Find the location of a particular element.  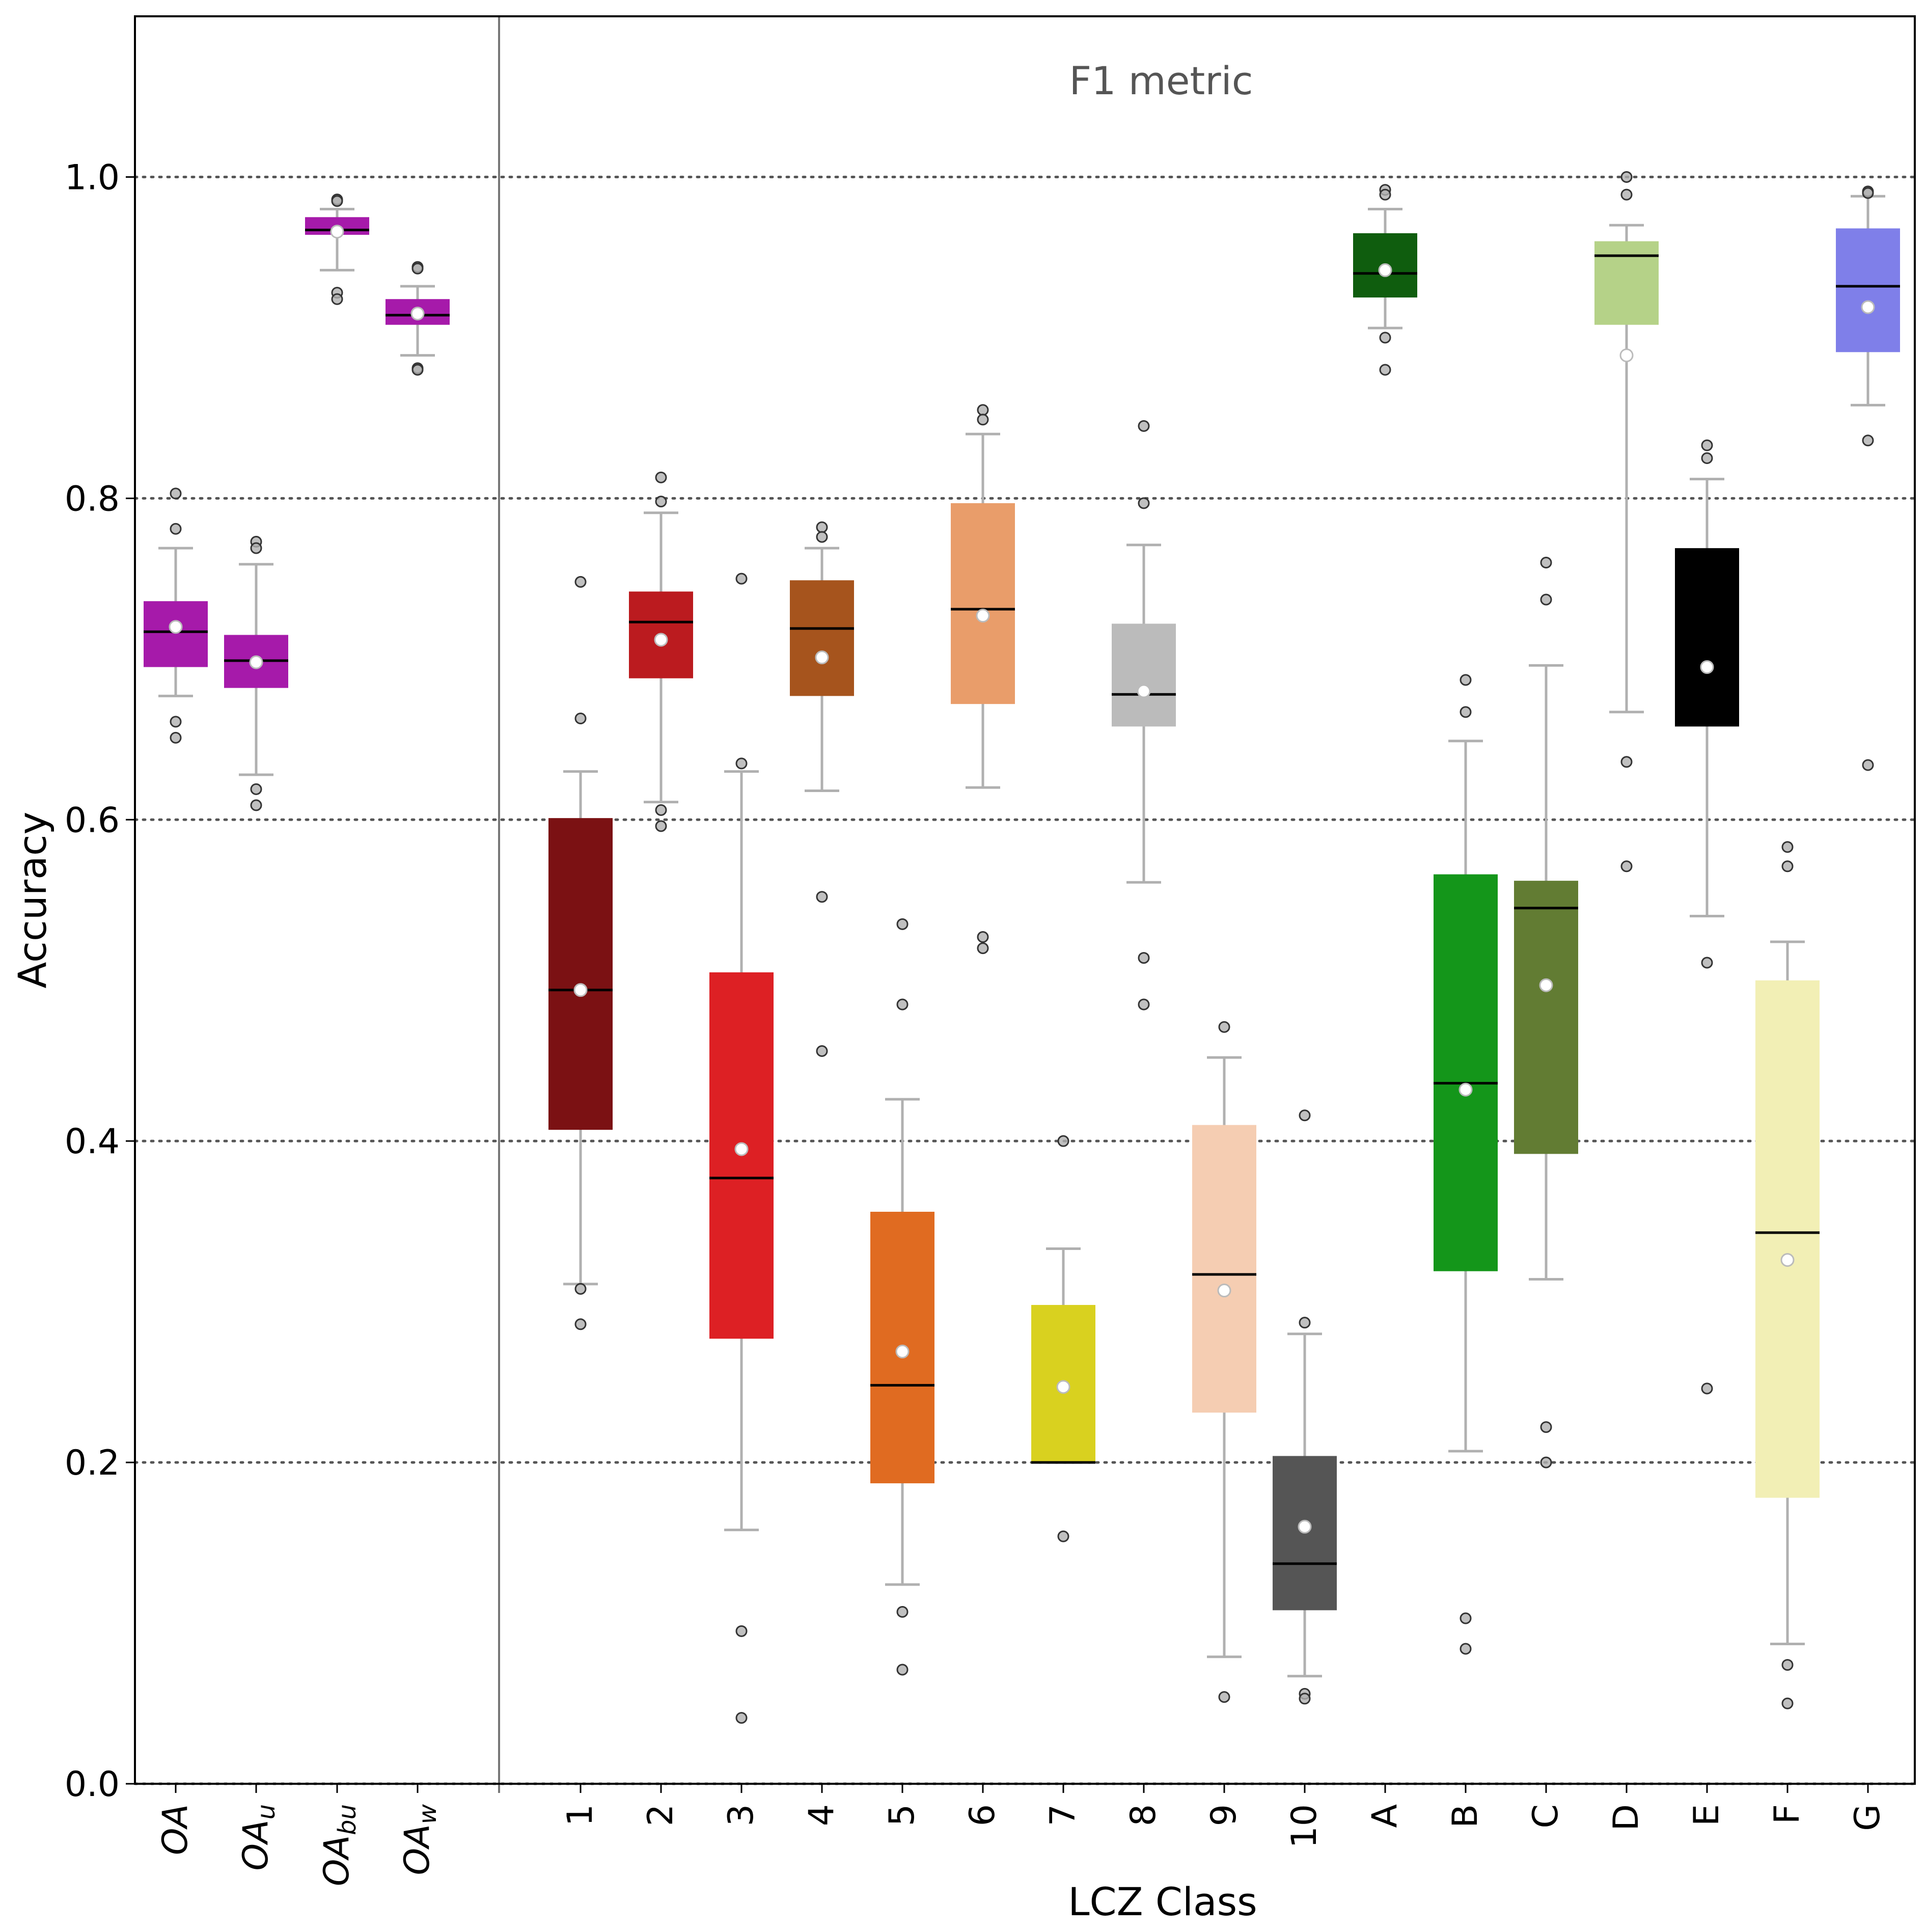

y-tick-label: 1.0 is located at coordinates (92, 177).